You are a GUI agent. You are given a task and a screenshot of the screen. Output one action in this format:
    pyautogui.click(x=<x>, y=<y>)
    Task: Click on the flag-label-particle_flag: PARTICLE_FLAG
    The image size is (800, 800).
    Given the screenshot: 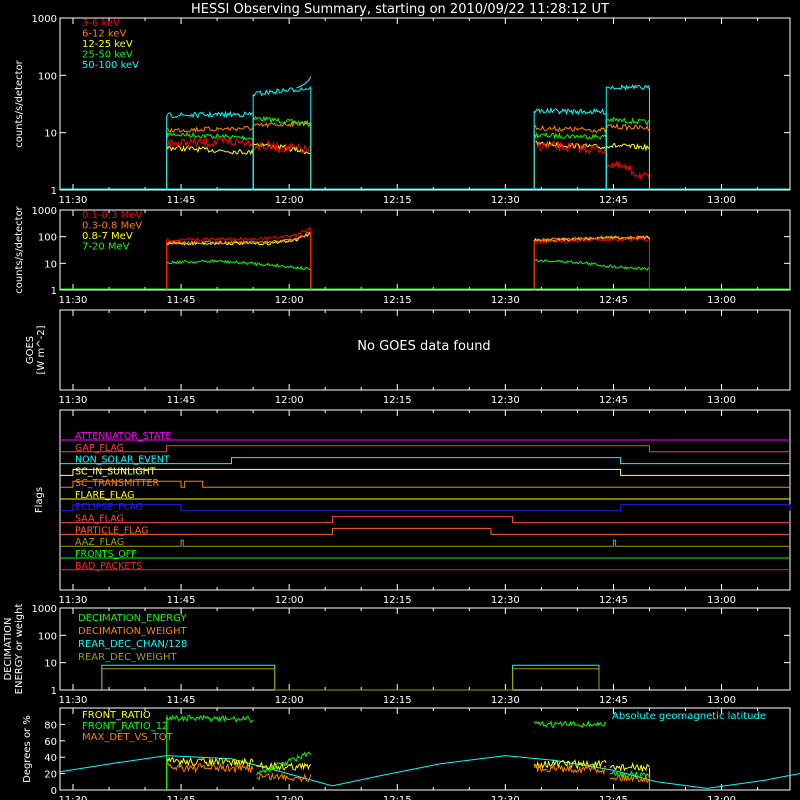 What is the action you would take?
    pyautogui.click(x=111, y=530)
    